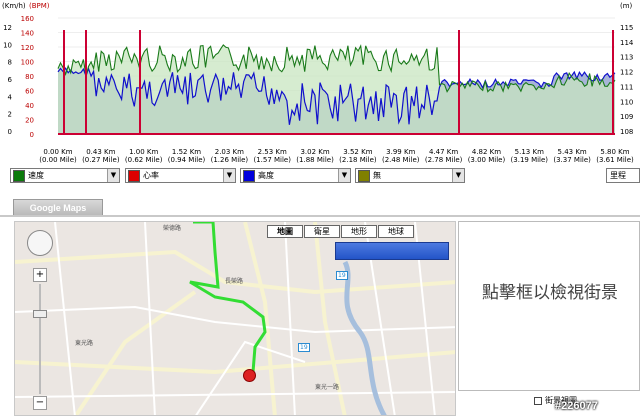 The image size is (640, 416). I want to click on x-tick-km: 3.02 Km, so click(315, 152).